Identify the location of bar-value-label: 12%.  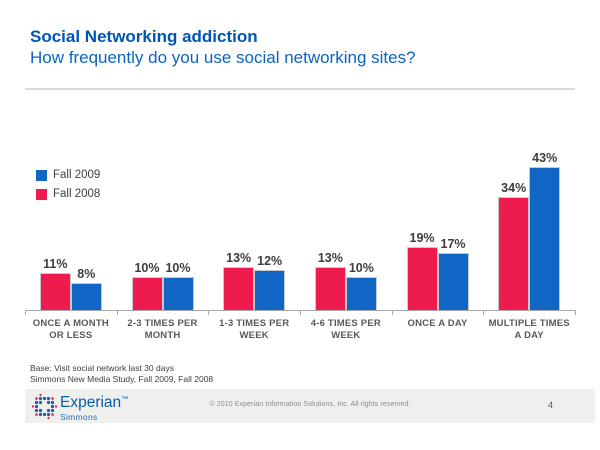
(270, 261).